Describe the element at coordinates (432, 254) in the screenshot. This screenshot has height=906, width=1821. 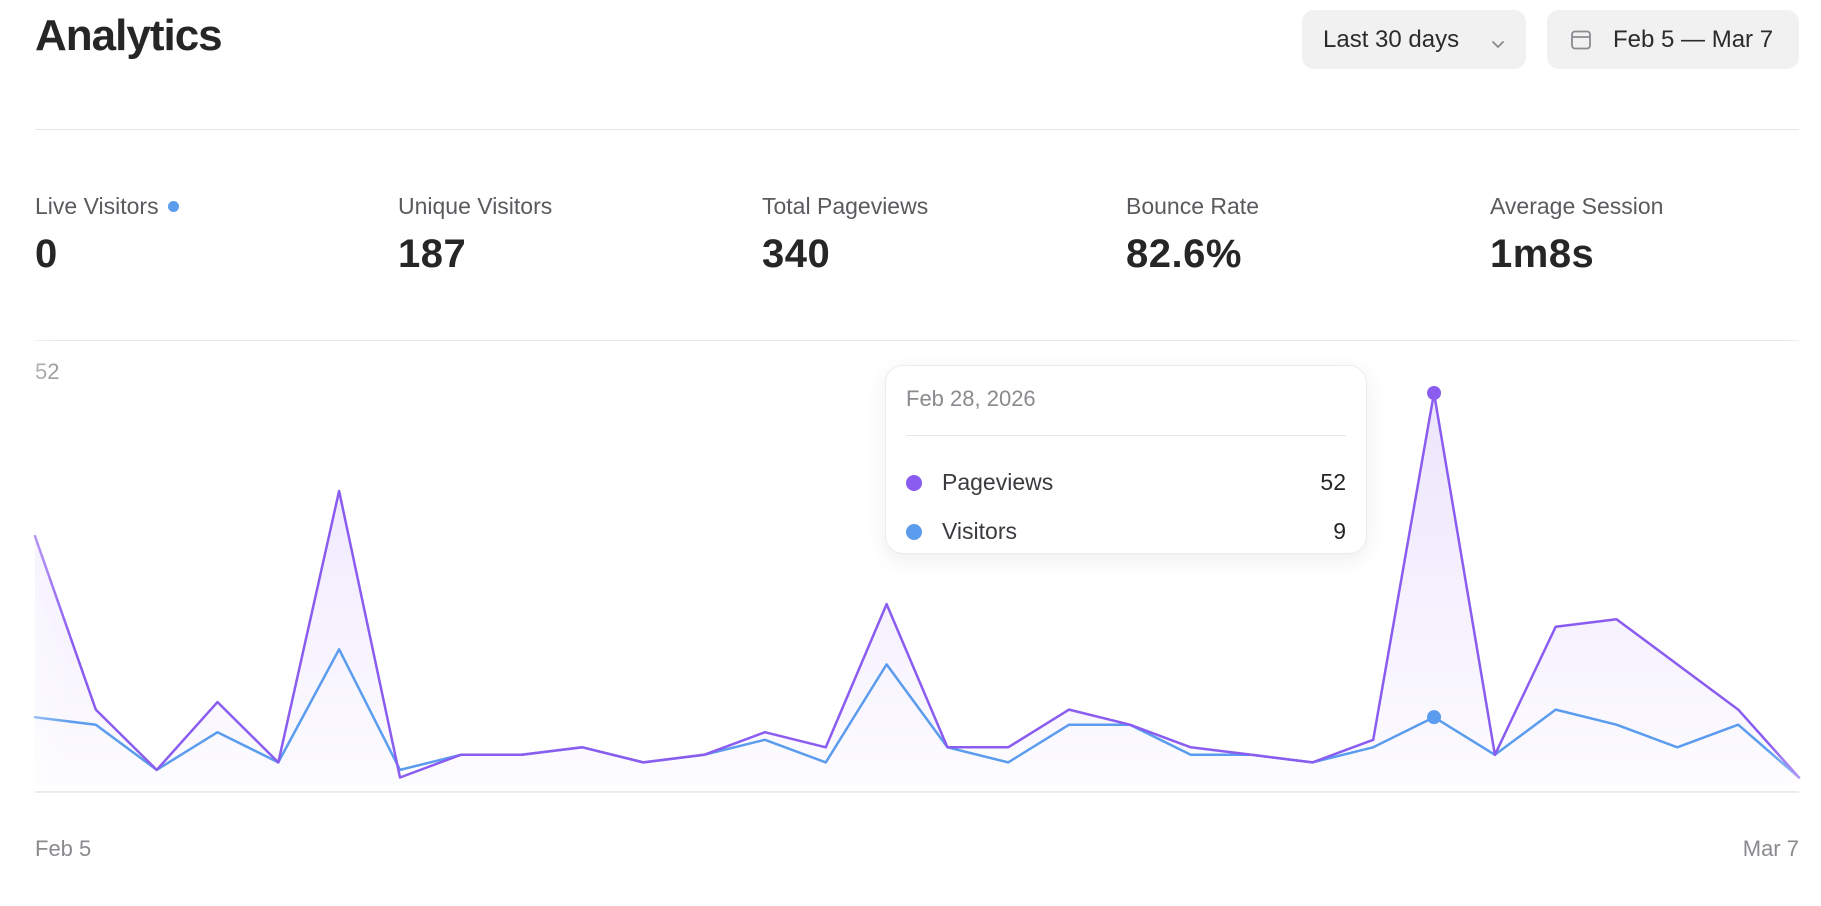
I see `stat-value: 187` at that location.